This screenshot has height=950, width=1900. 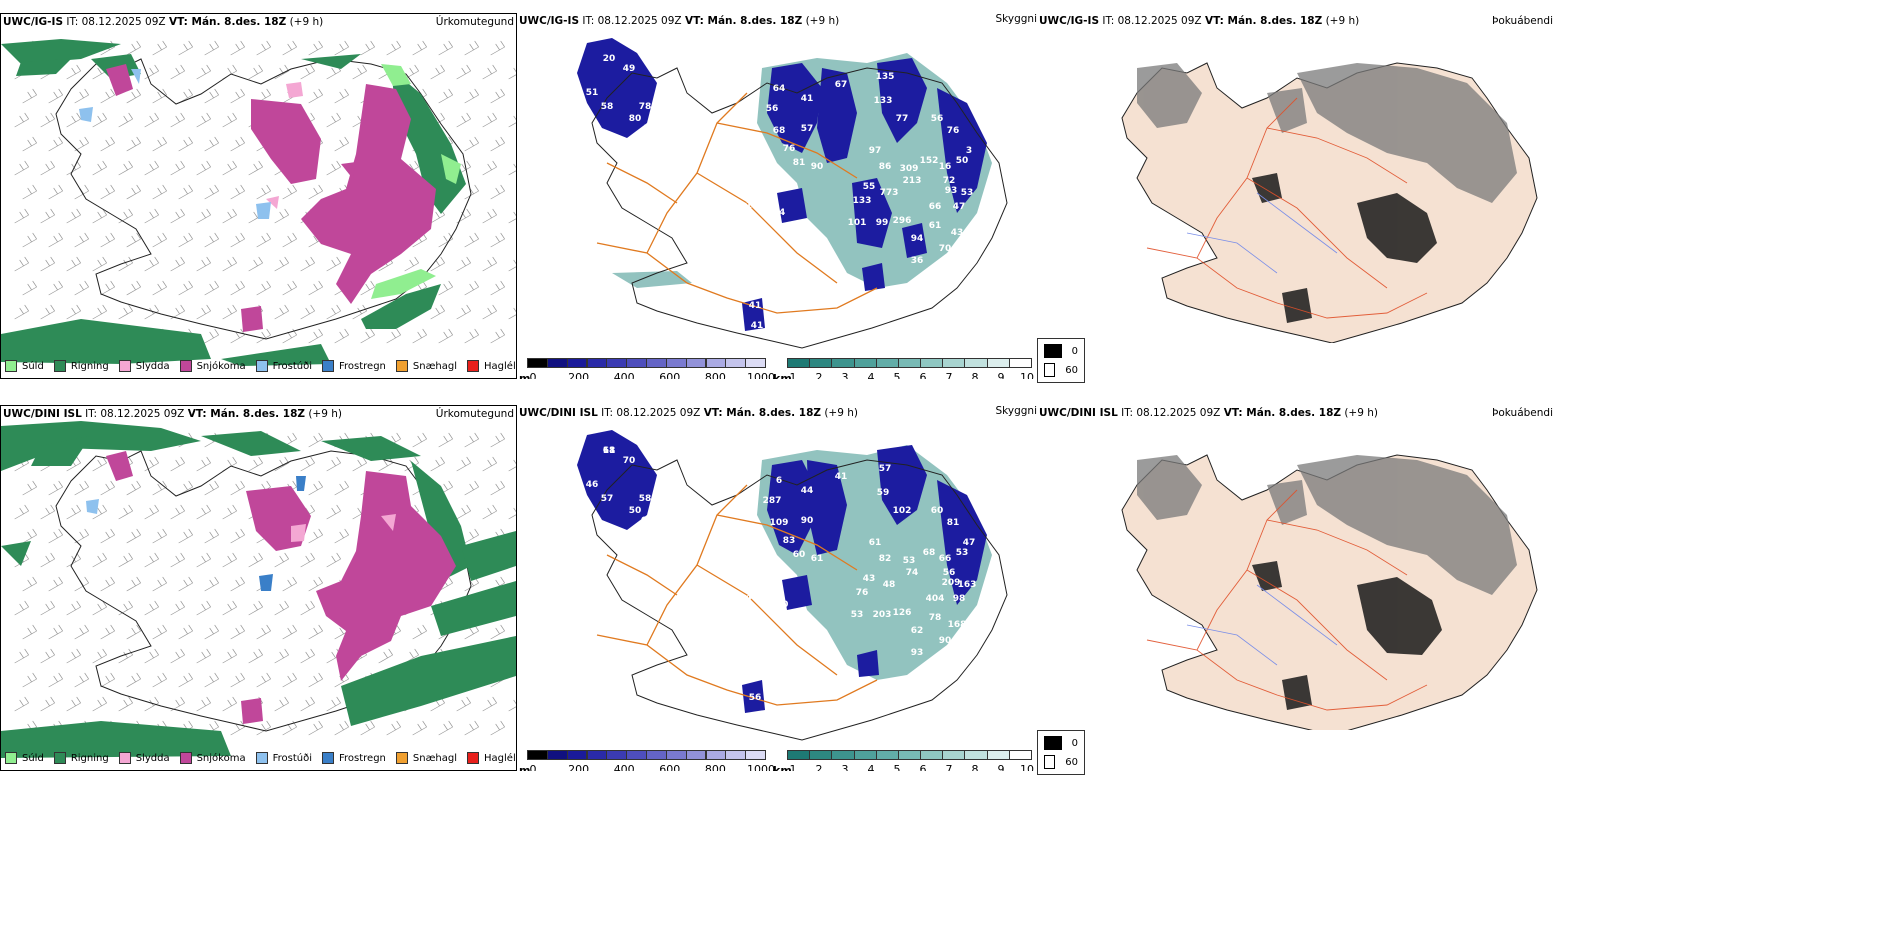 I want to click on map-value-label: 309, so click(x=909, y=169).